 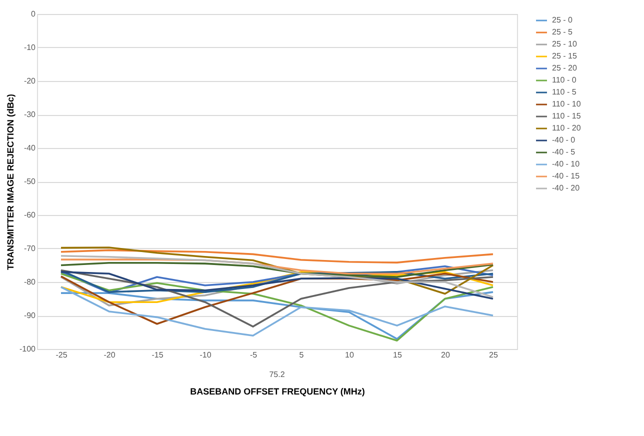 What do you see at coordinates (563, 32) in the screenshot?
I see `legend-label: 25 - 5` at bounding box center [563, 32].